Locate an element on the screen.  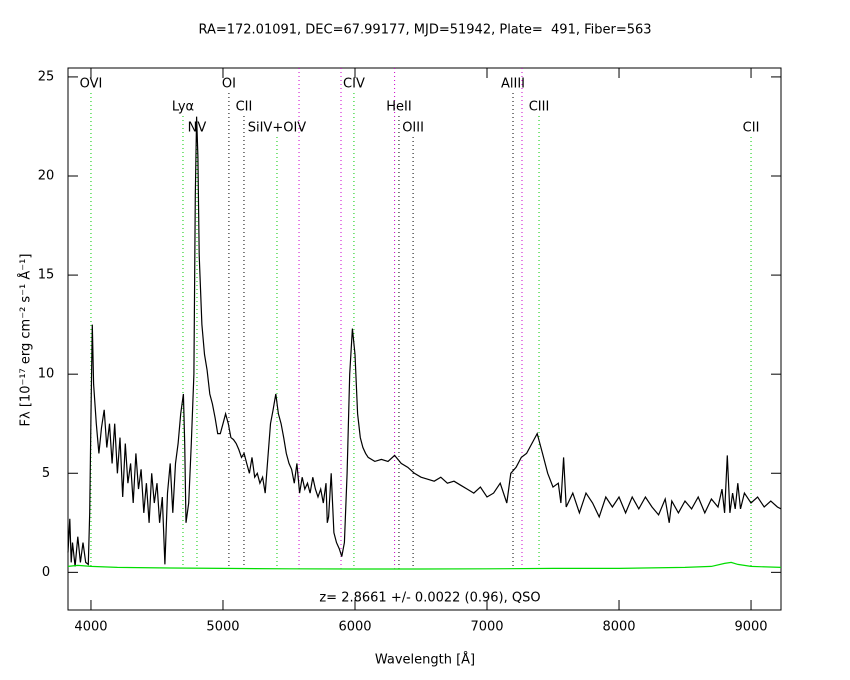
y-axis-label: Fλ [10⁻¹⁷ erg cm⁻² s⁻¹ Å⁻¹] is located at coordinates (26, 340).